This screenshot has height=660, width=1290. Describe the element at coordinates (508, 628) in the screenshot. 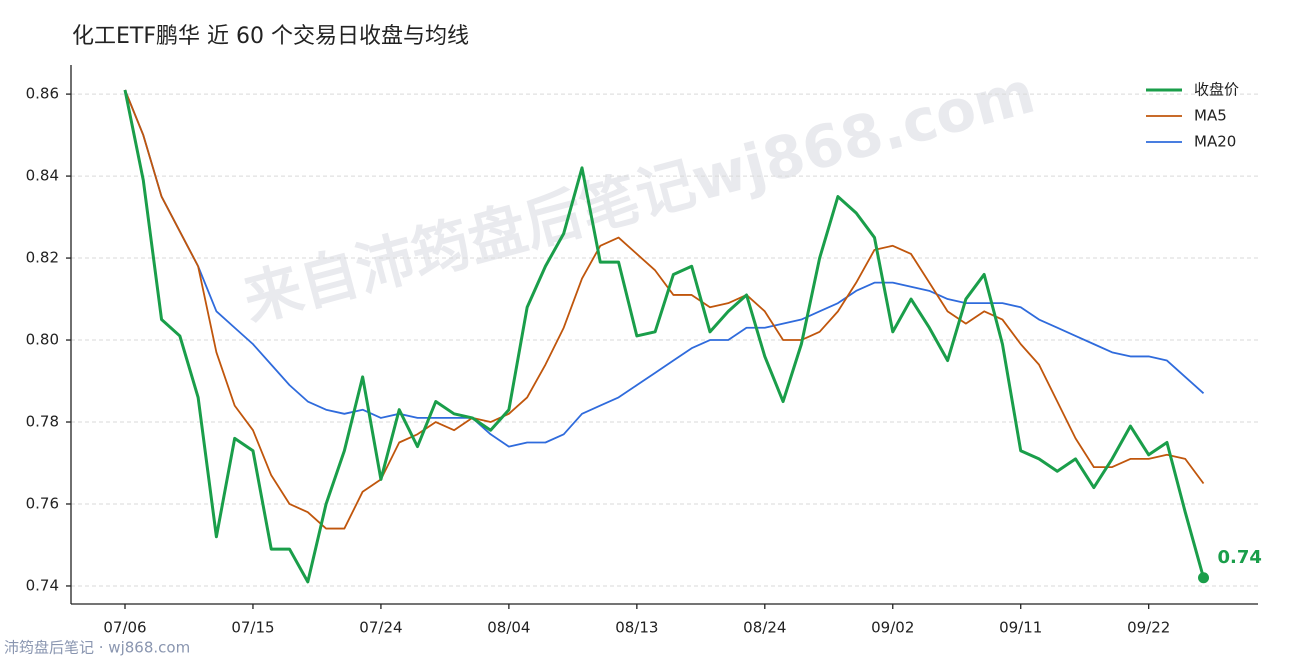

I see `x-tick-label: 08/04` at that location.